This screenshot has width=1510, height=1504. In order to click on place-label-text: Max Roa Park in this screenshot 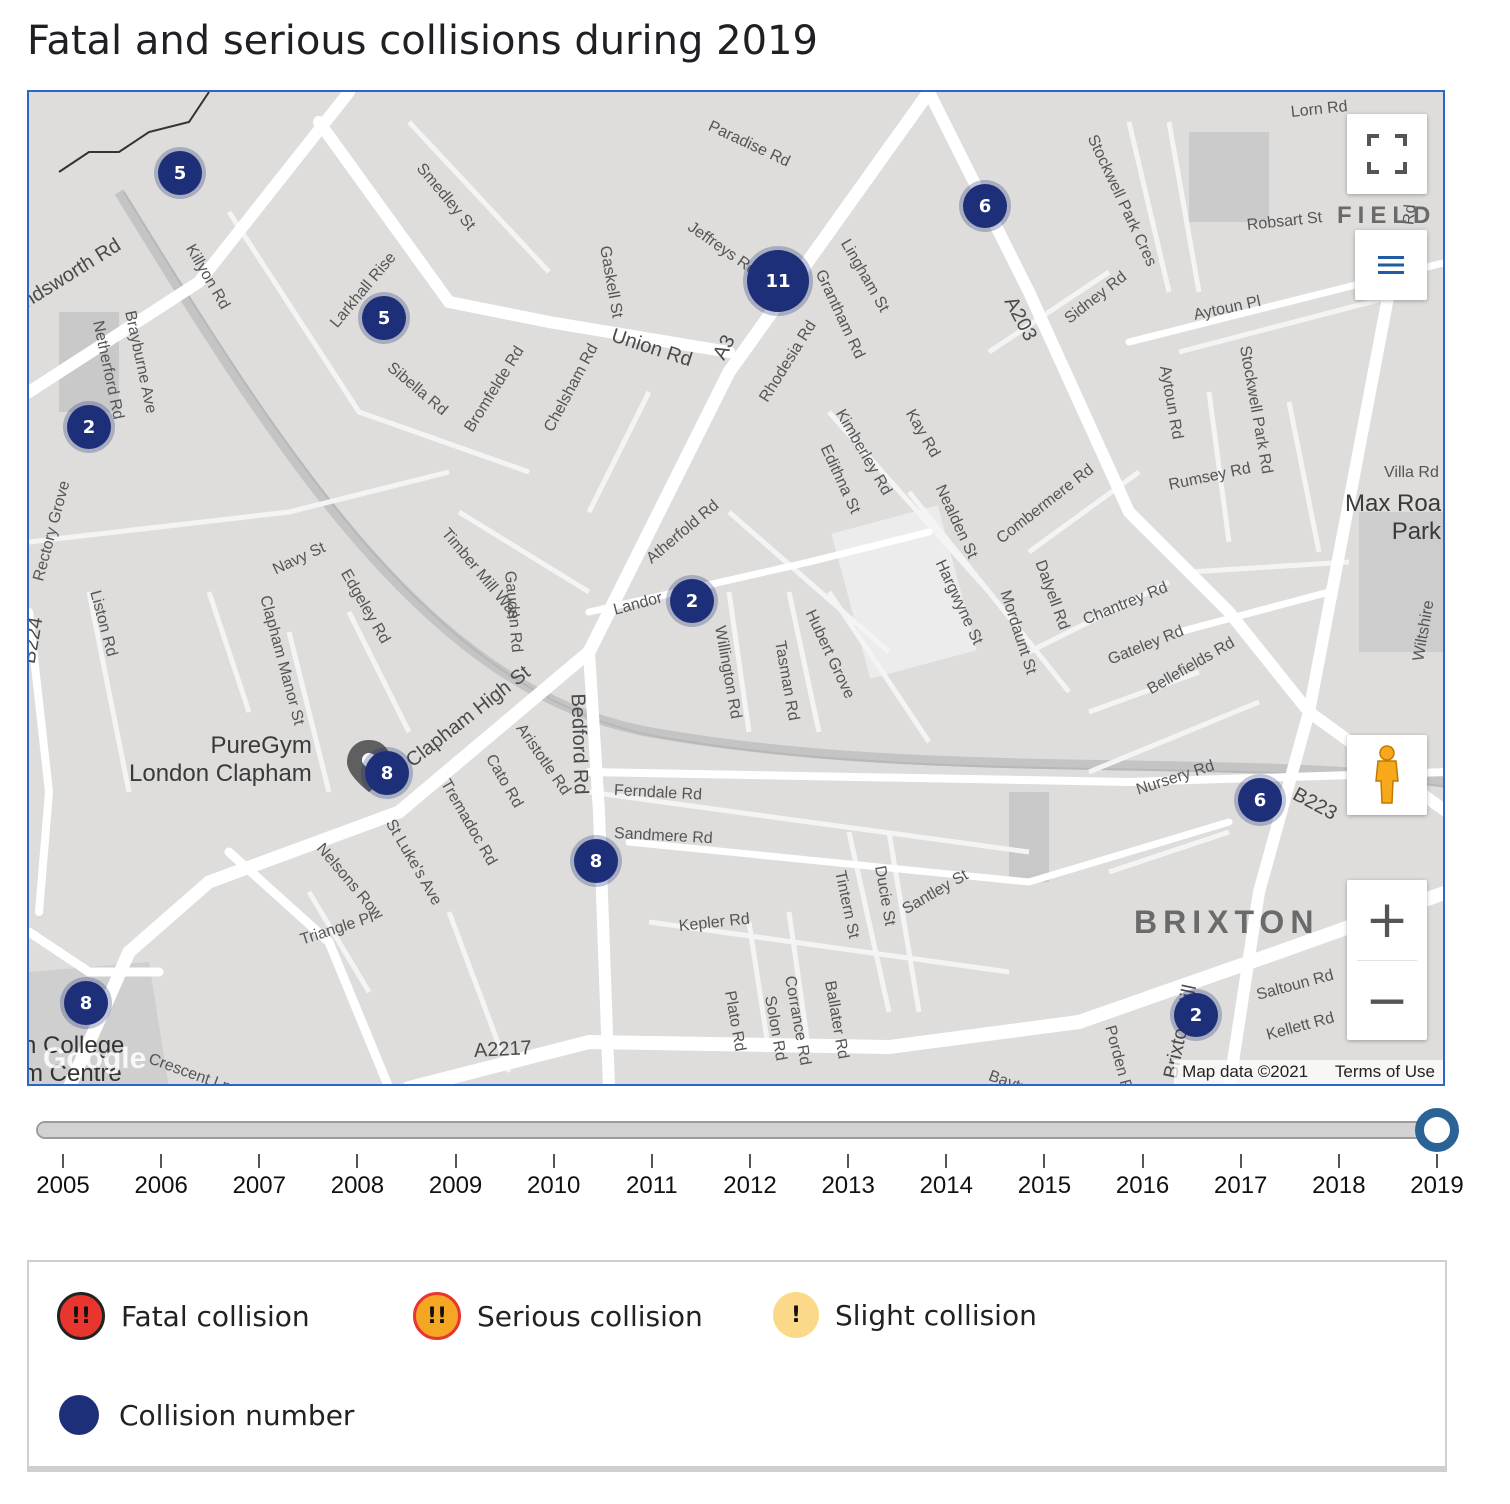, I will do `click(1393, 517)`.